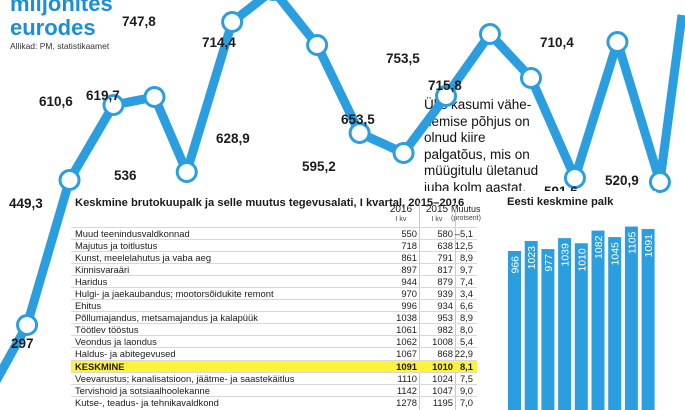  What do you see at coordinates (406, 390) in the screenshot?
I see `value-2016: 1142` at bounding box center [406, 390].